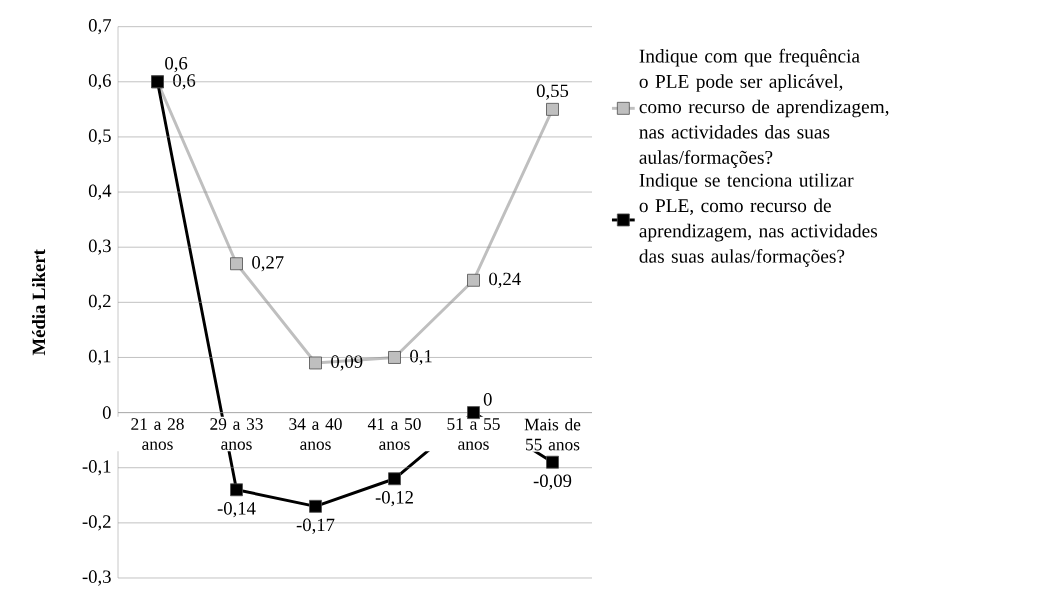  I want to click on x-tick-label: 34 a 40 anos, so click(315, 434).